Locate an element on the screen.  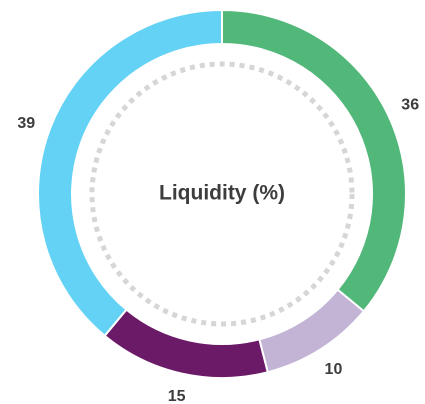
donut-segment is located at coordinates (312, 331).